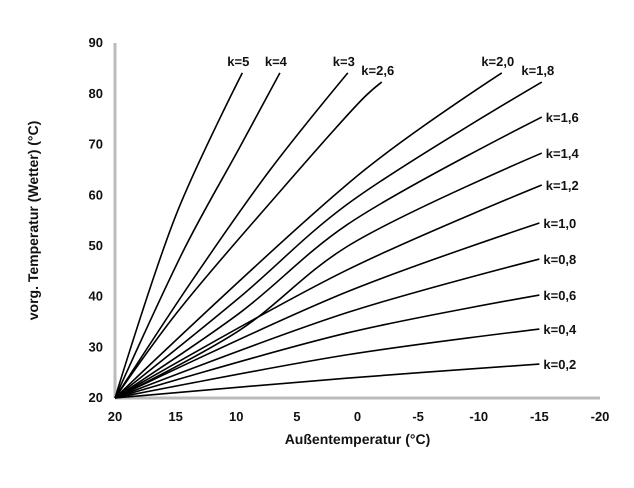 The width and height of the screenshot is (634, 488). I want to click on y-tick-label: 80, so click(95, 93).